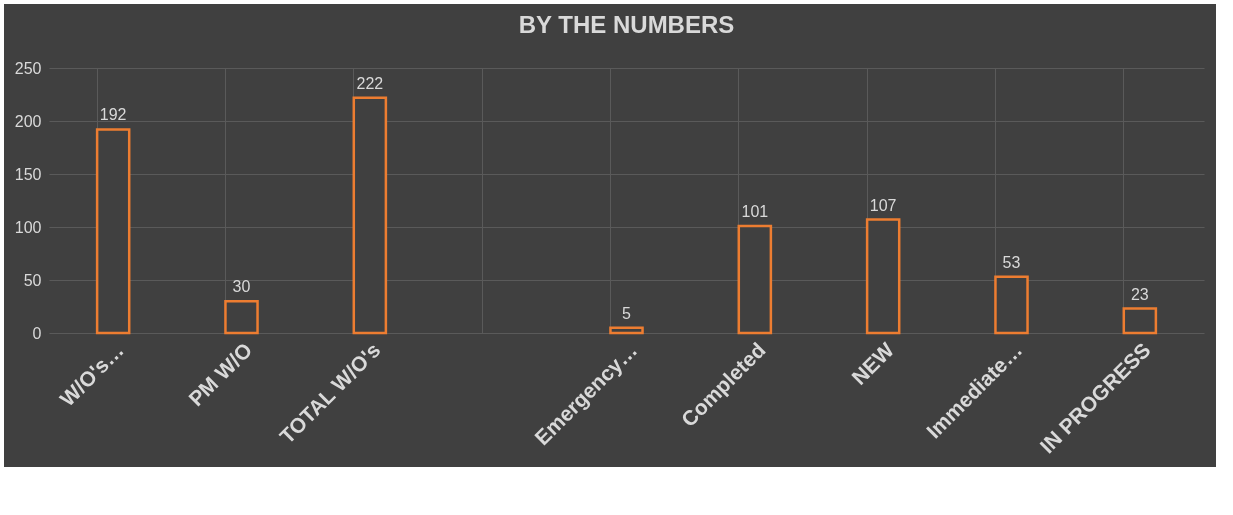 The image size is (1233, 515). What do you see at coordinates (755, 211) in the screenshot?
I see `data-label: 101` at bounding box center [755, 211].